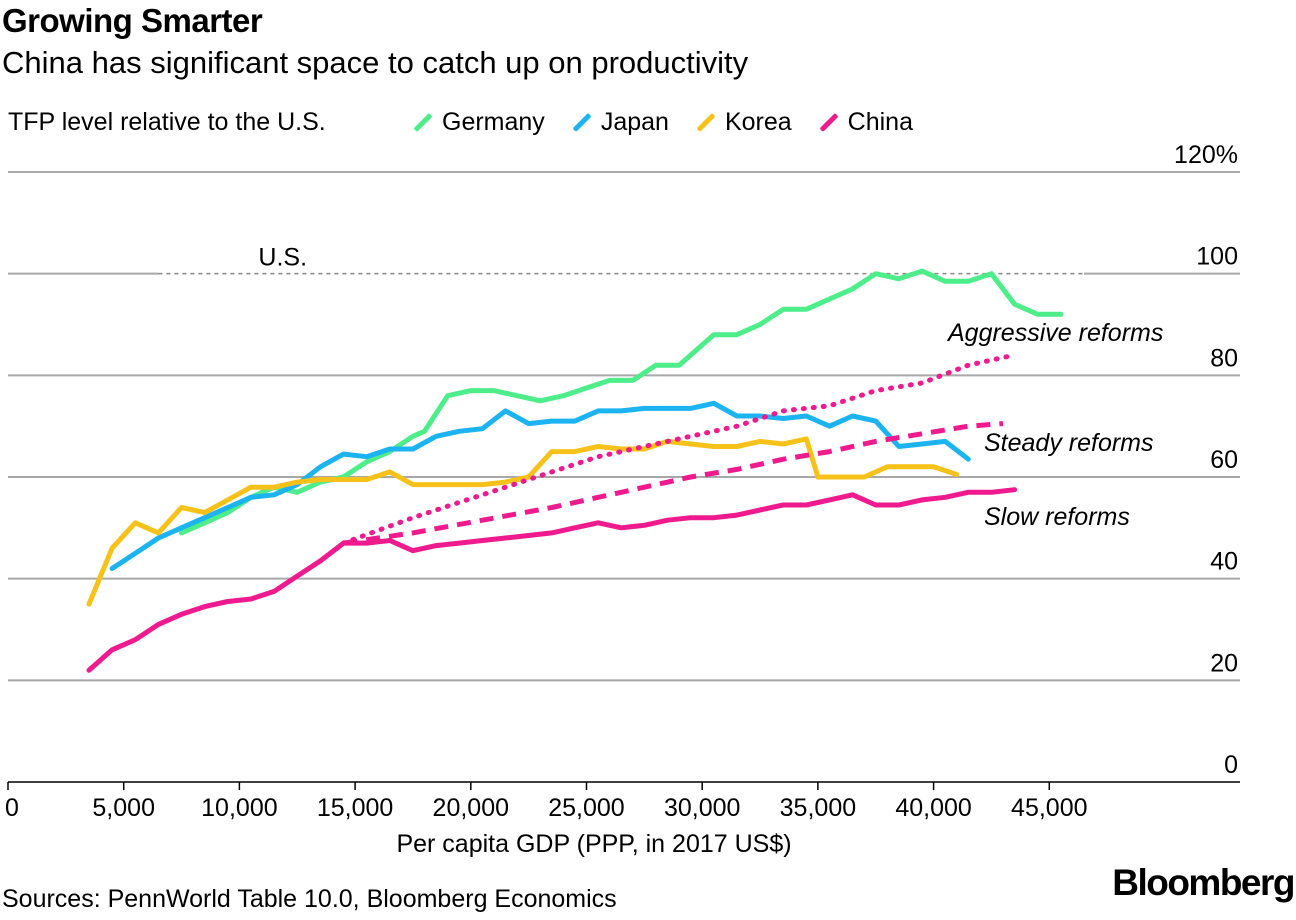 The width and height of the screenshot is (1296, 920). Describe the element at coordinates (355, 808) in the screenshot. I see `x-tick-label-15000: 15,000` at that location.